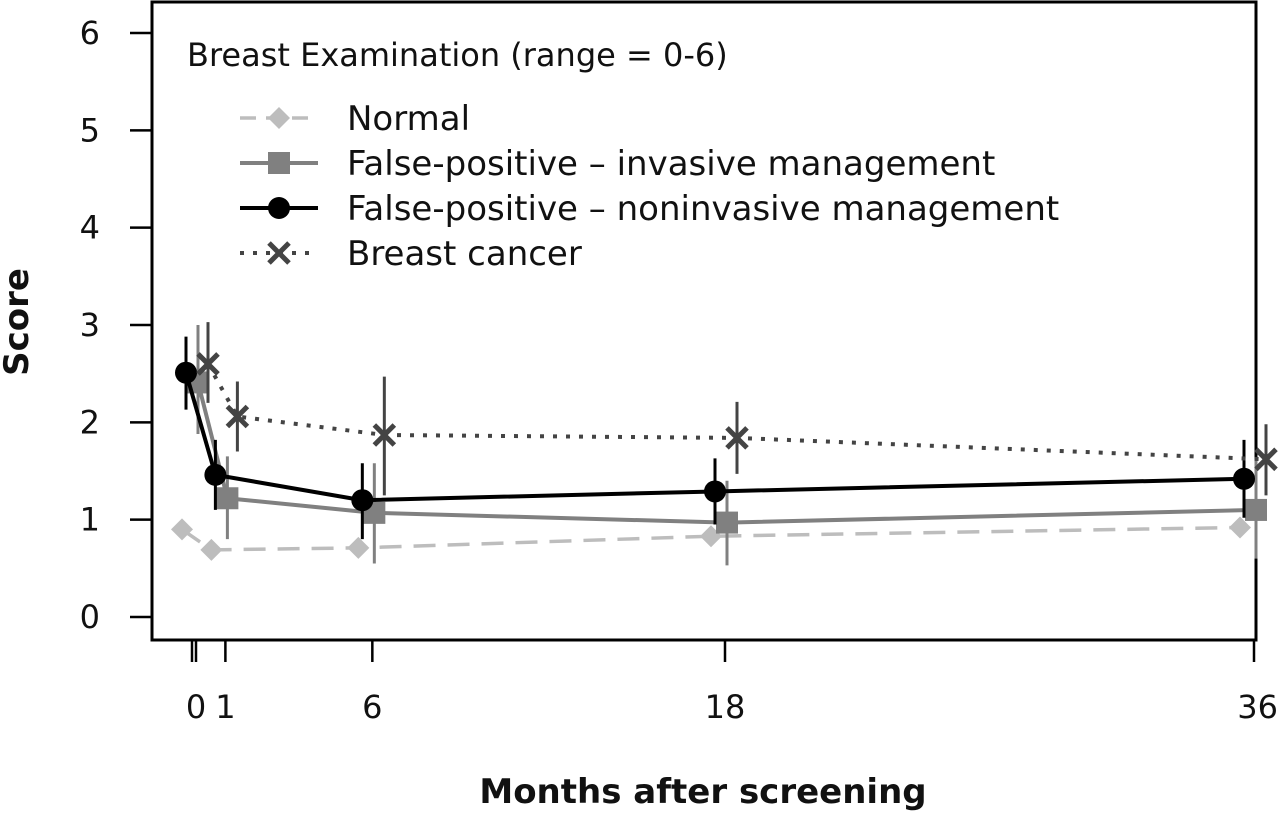  What do you see at coordinates (702, 792) in the screenshot?
I see `x-axis-title: Months after screening` at bounding box center [702, 792].